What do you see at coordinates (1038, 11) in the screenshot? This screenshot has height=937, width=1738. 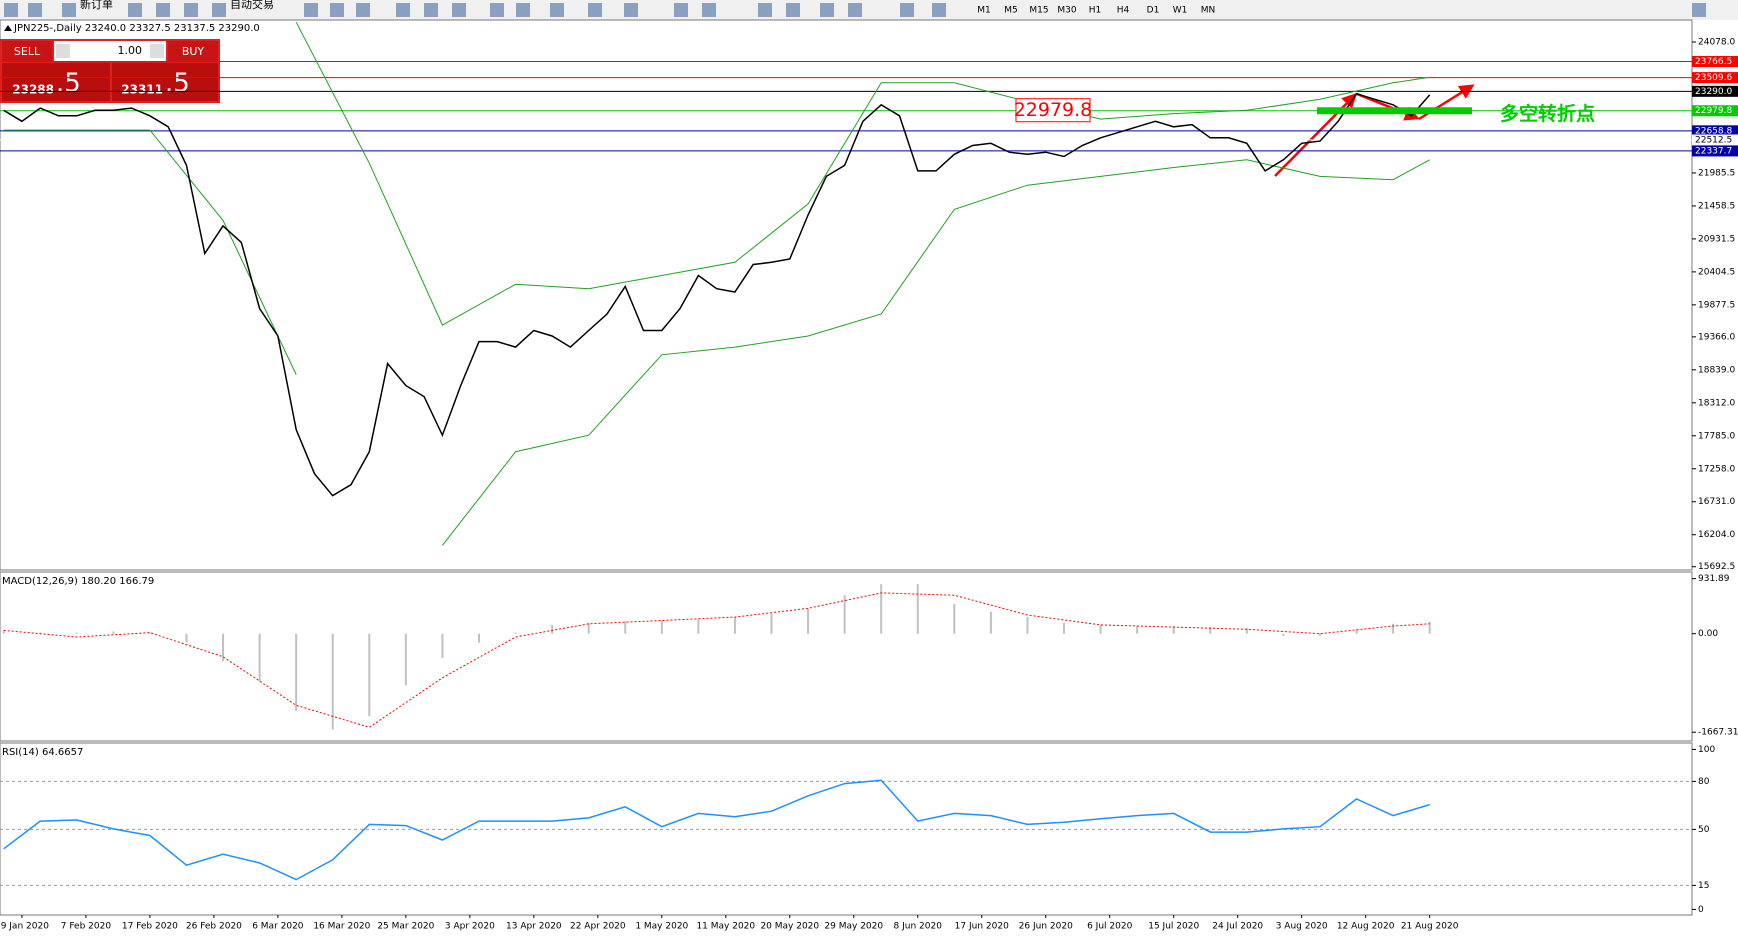 I see `timeframe: M15` at bounding box center [1038, 11].